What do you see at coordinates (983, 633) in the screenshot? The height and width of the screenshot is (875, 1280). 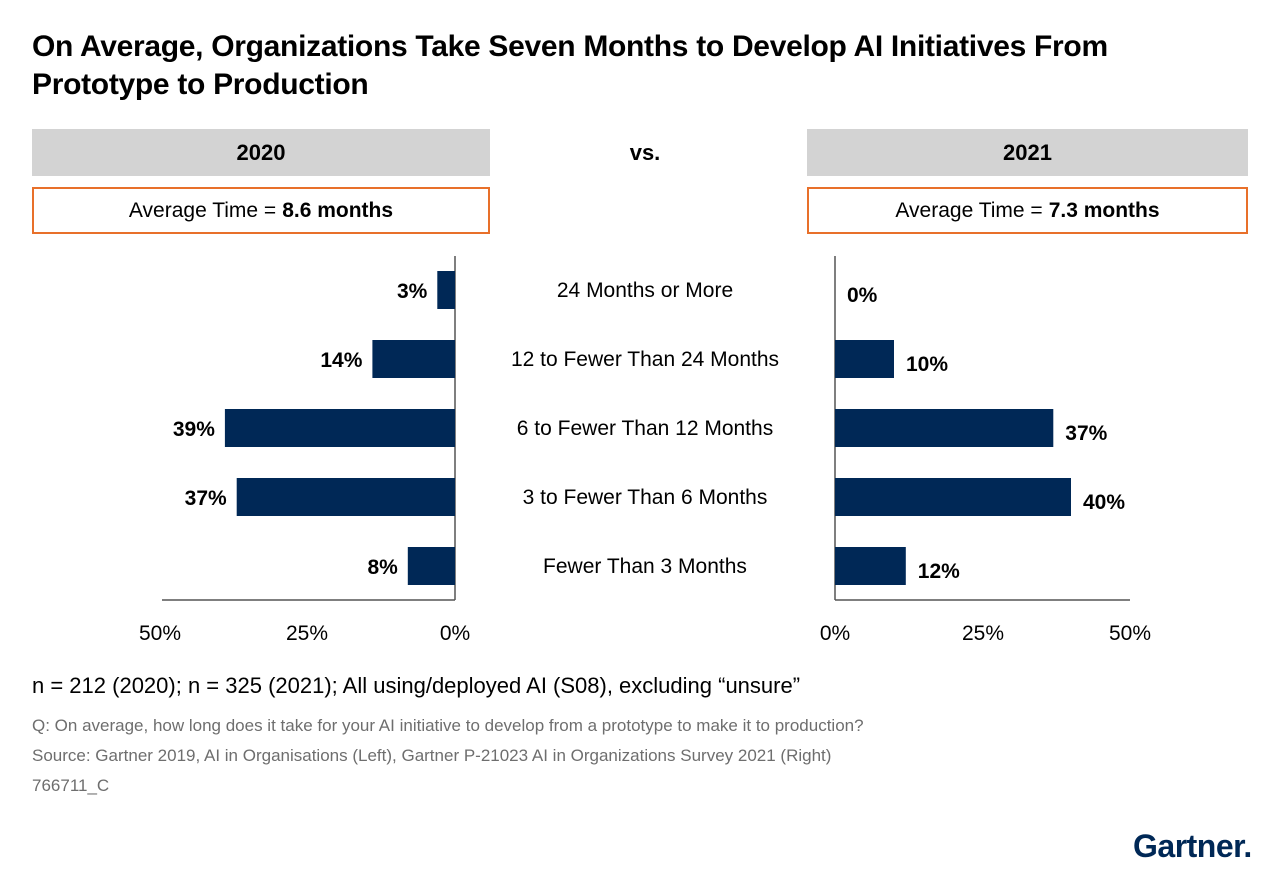 I see `right-axis-tick-25: 25%` at bounding box center [983, 633].